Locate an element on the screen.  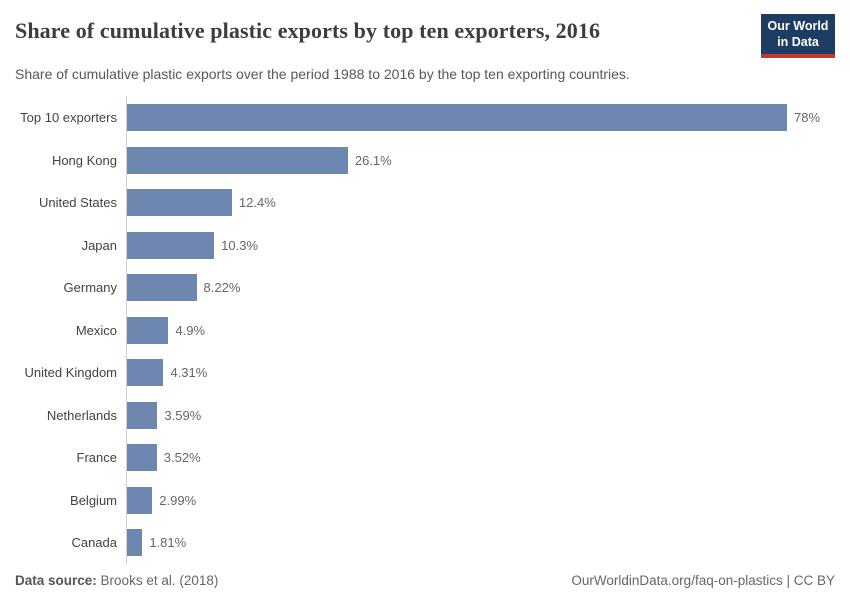
category-label: Top 10 exporters is located at coordinates (68, 118).